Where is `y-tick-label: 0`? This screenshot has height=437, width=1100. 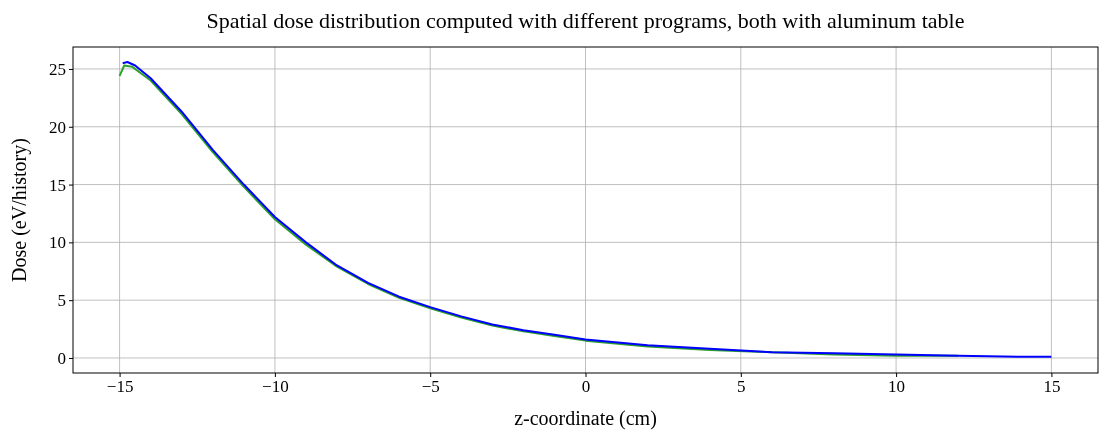 y-tick-label: 0 is located at coordinates (61, 358).